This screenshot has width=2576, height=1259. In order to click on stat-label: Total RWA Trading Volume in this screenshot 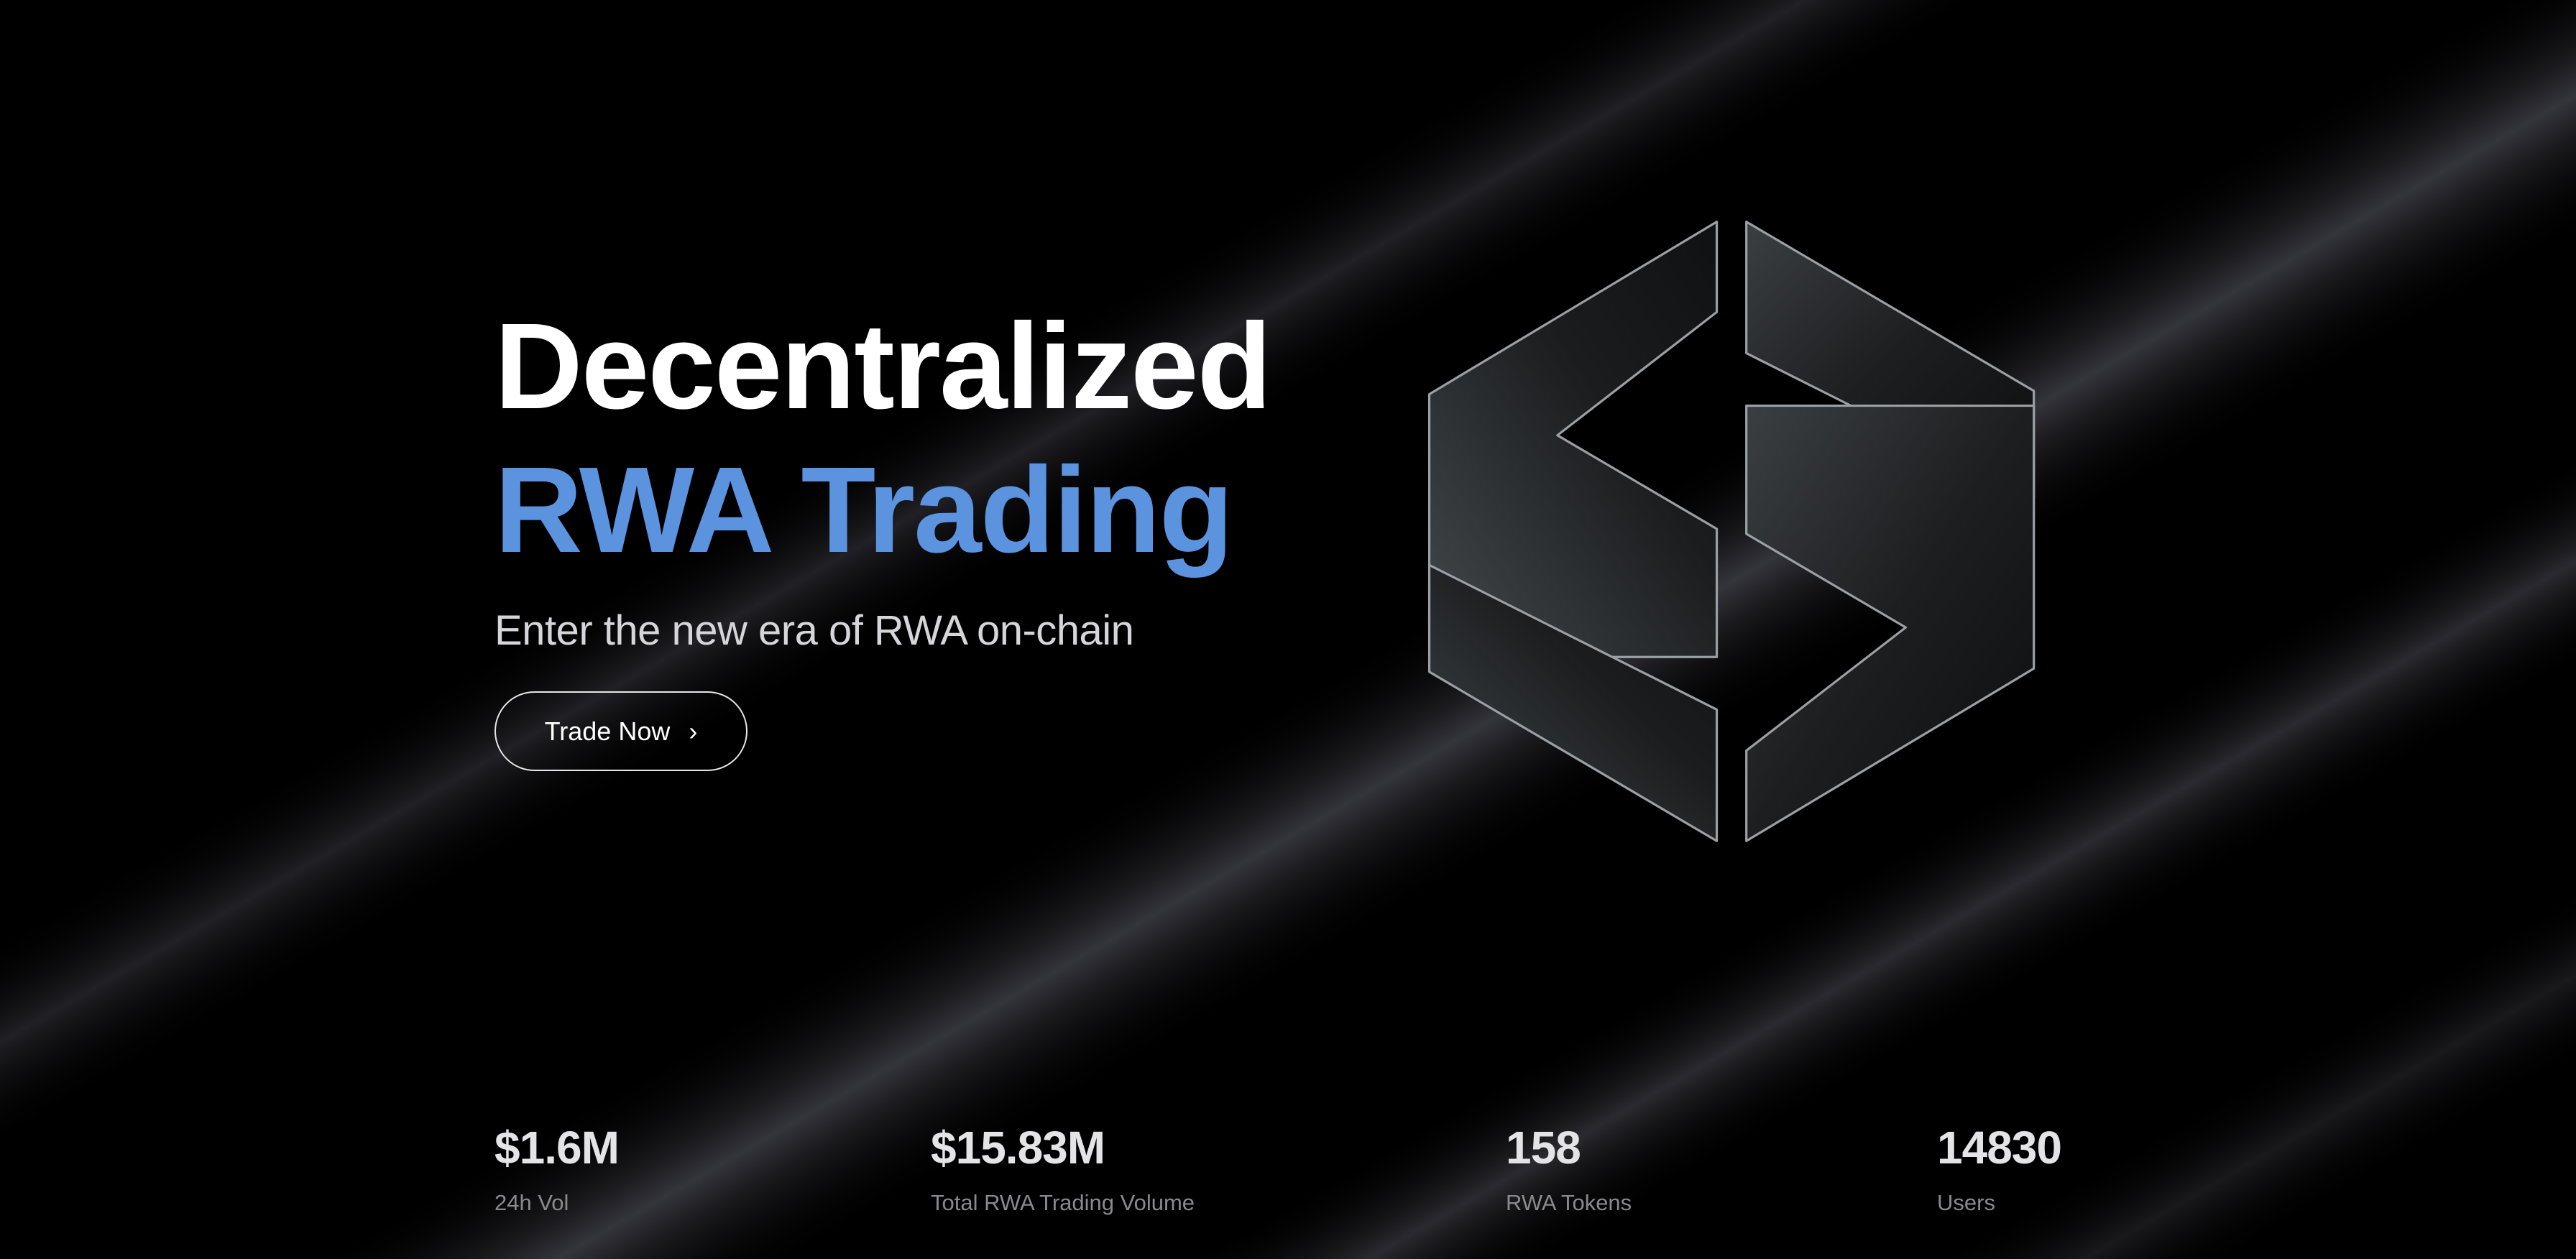, I will do `click(1063, 1202)`.